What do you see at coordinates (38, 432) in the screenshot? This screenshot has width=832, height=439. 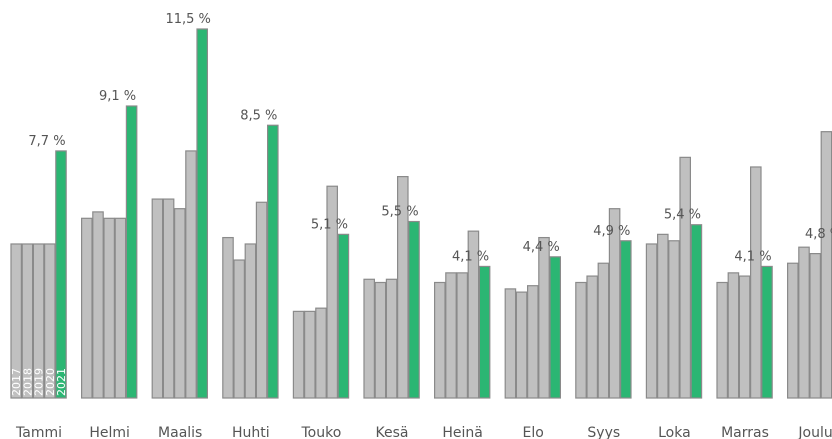 I see `x-tick-label-0: Tammi` at bounding box center [38, 432].